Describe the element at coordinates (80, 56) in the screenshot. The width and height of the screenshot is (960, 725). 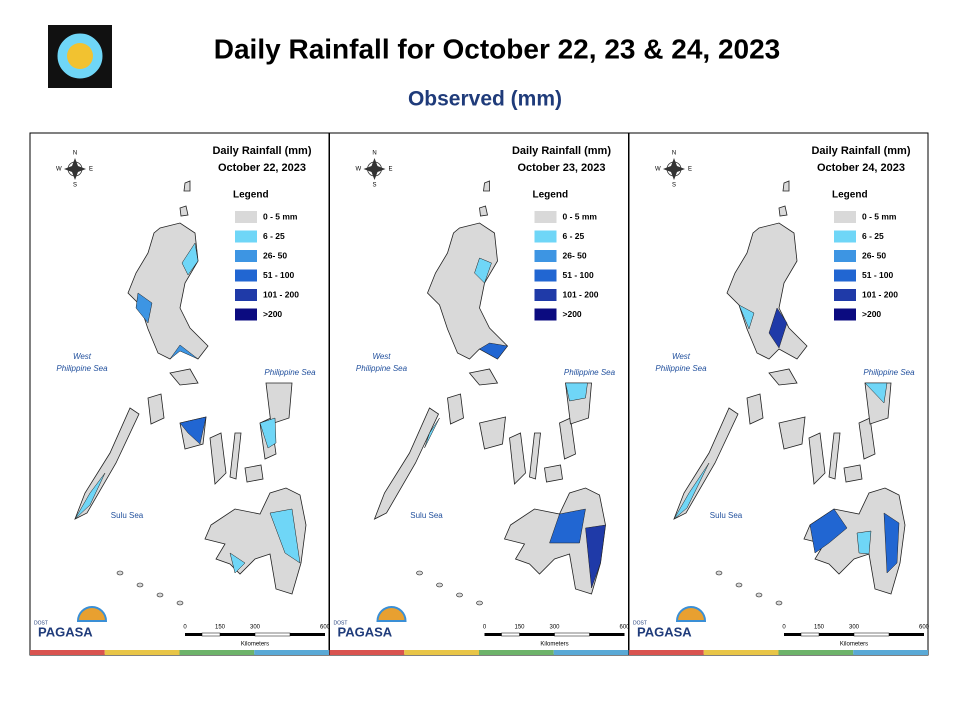
I see `logo-sun` at that location.